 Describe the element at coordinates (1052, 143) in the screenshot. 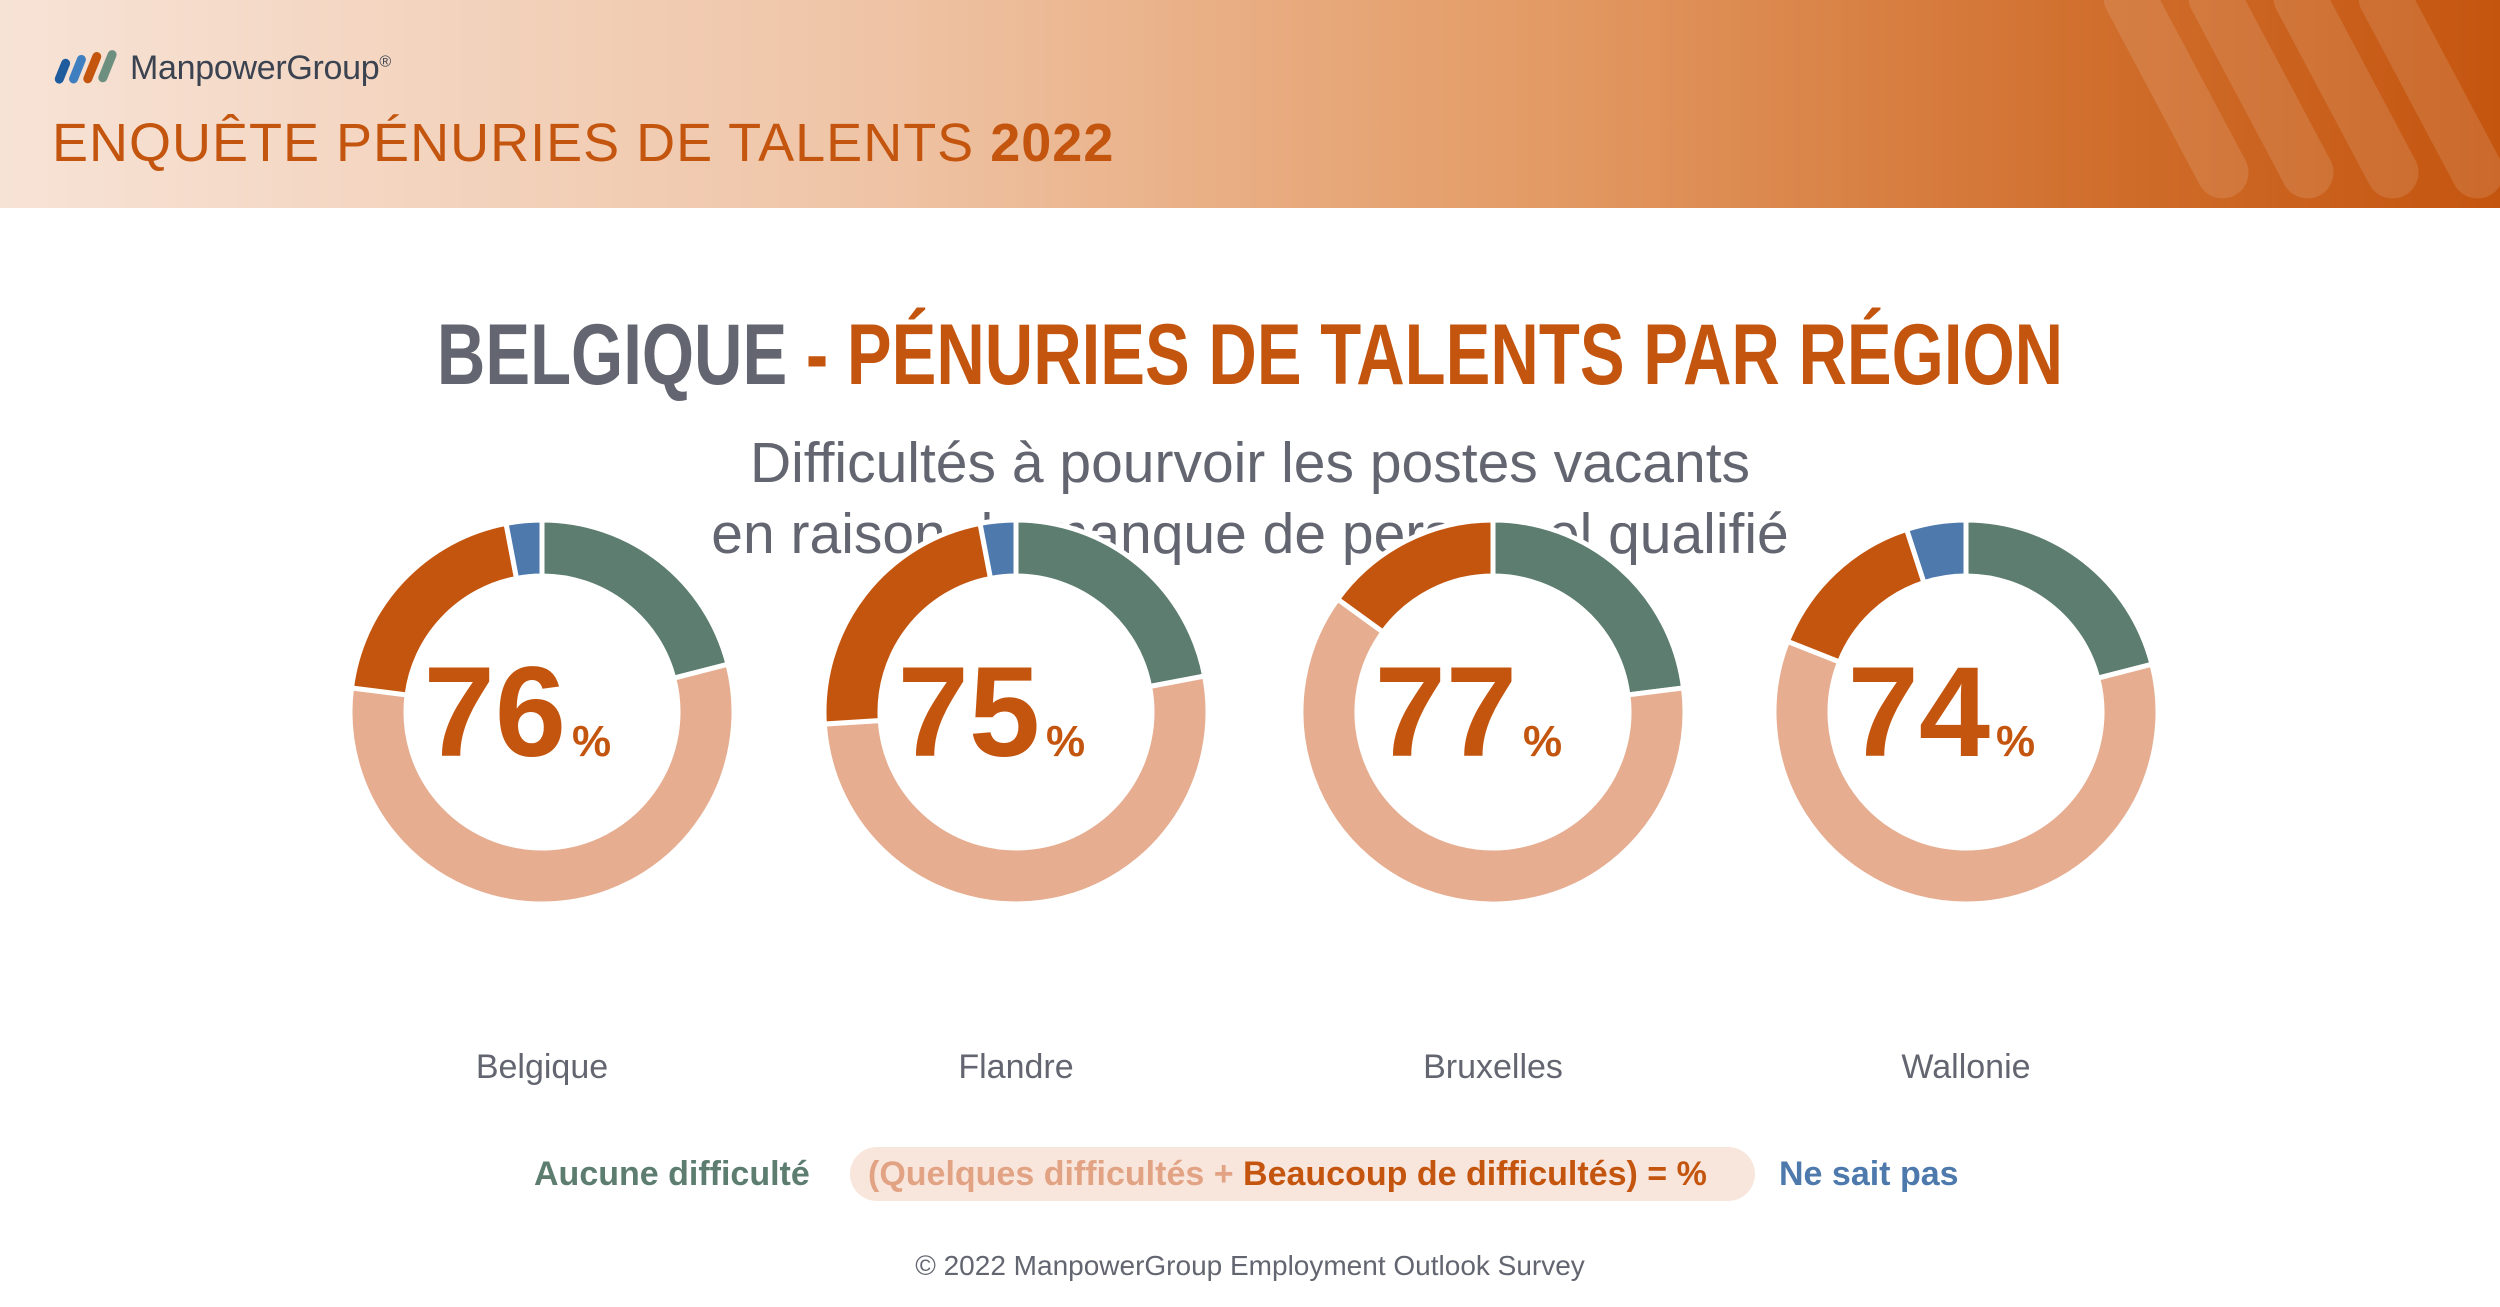

I see `survey-year: 2022` at that location.